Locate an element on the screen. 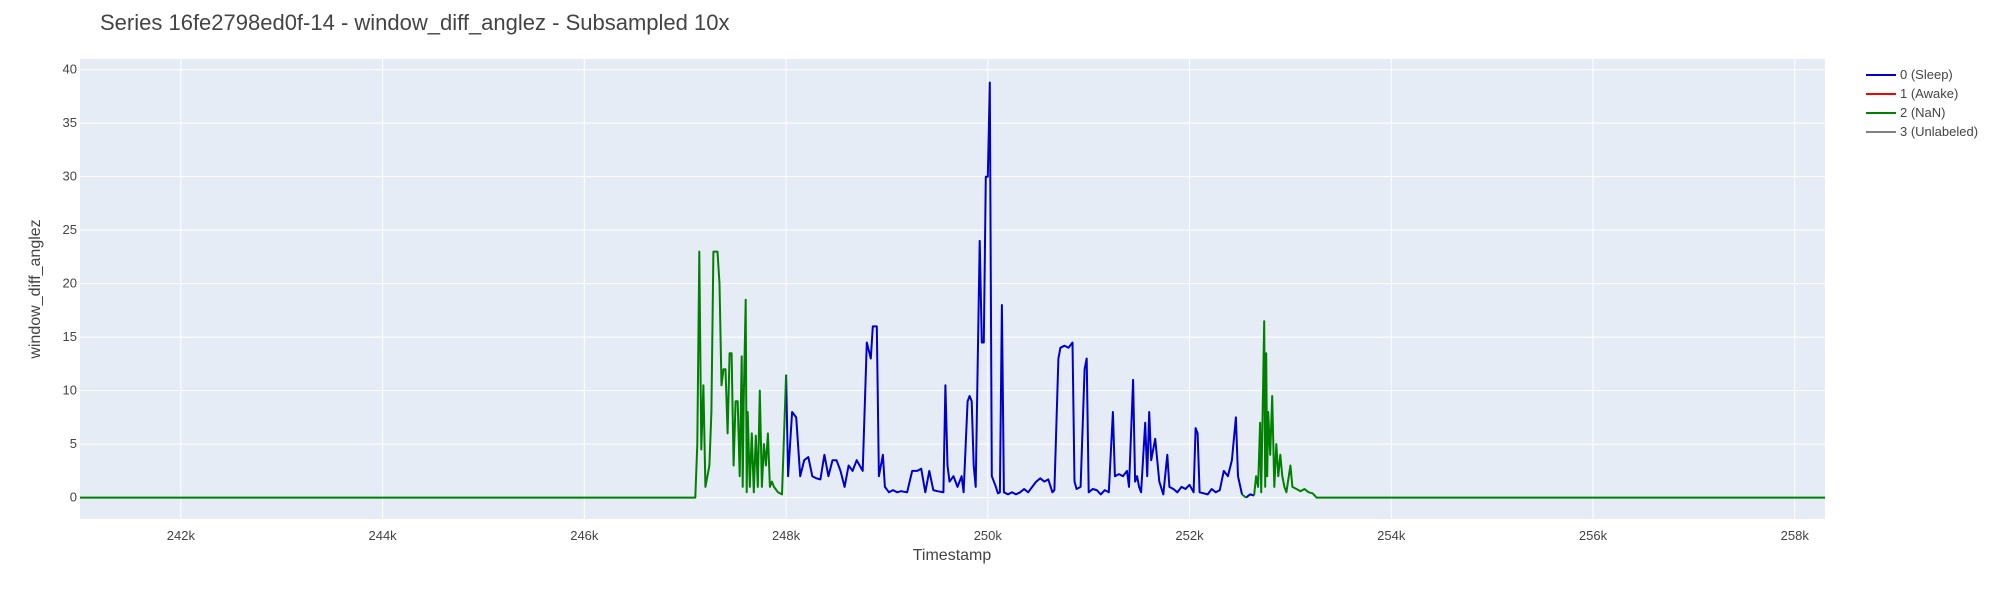  legend-item: 2 (NaN) is located at coordinates (1906, 112).